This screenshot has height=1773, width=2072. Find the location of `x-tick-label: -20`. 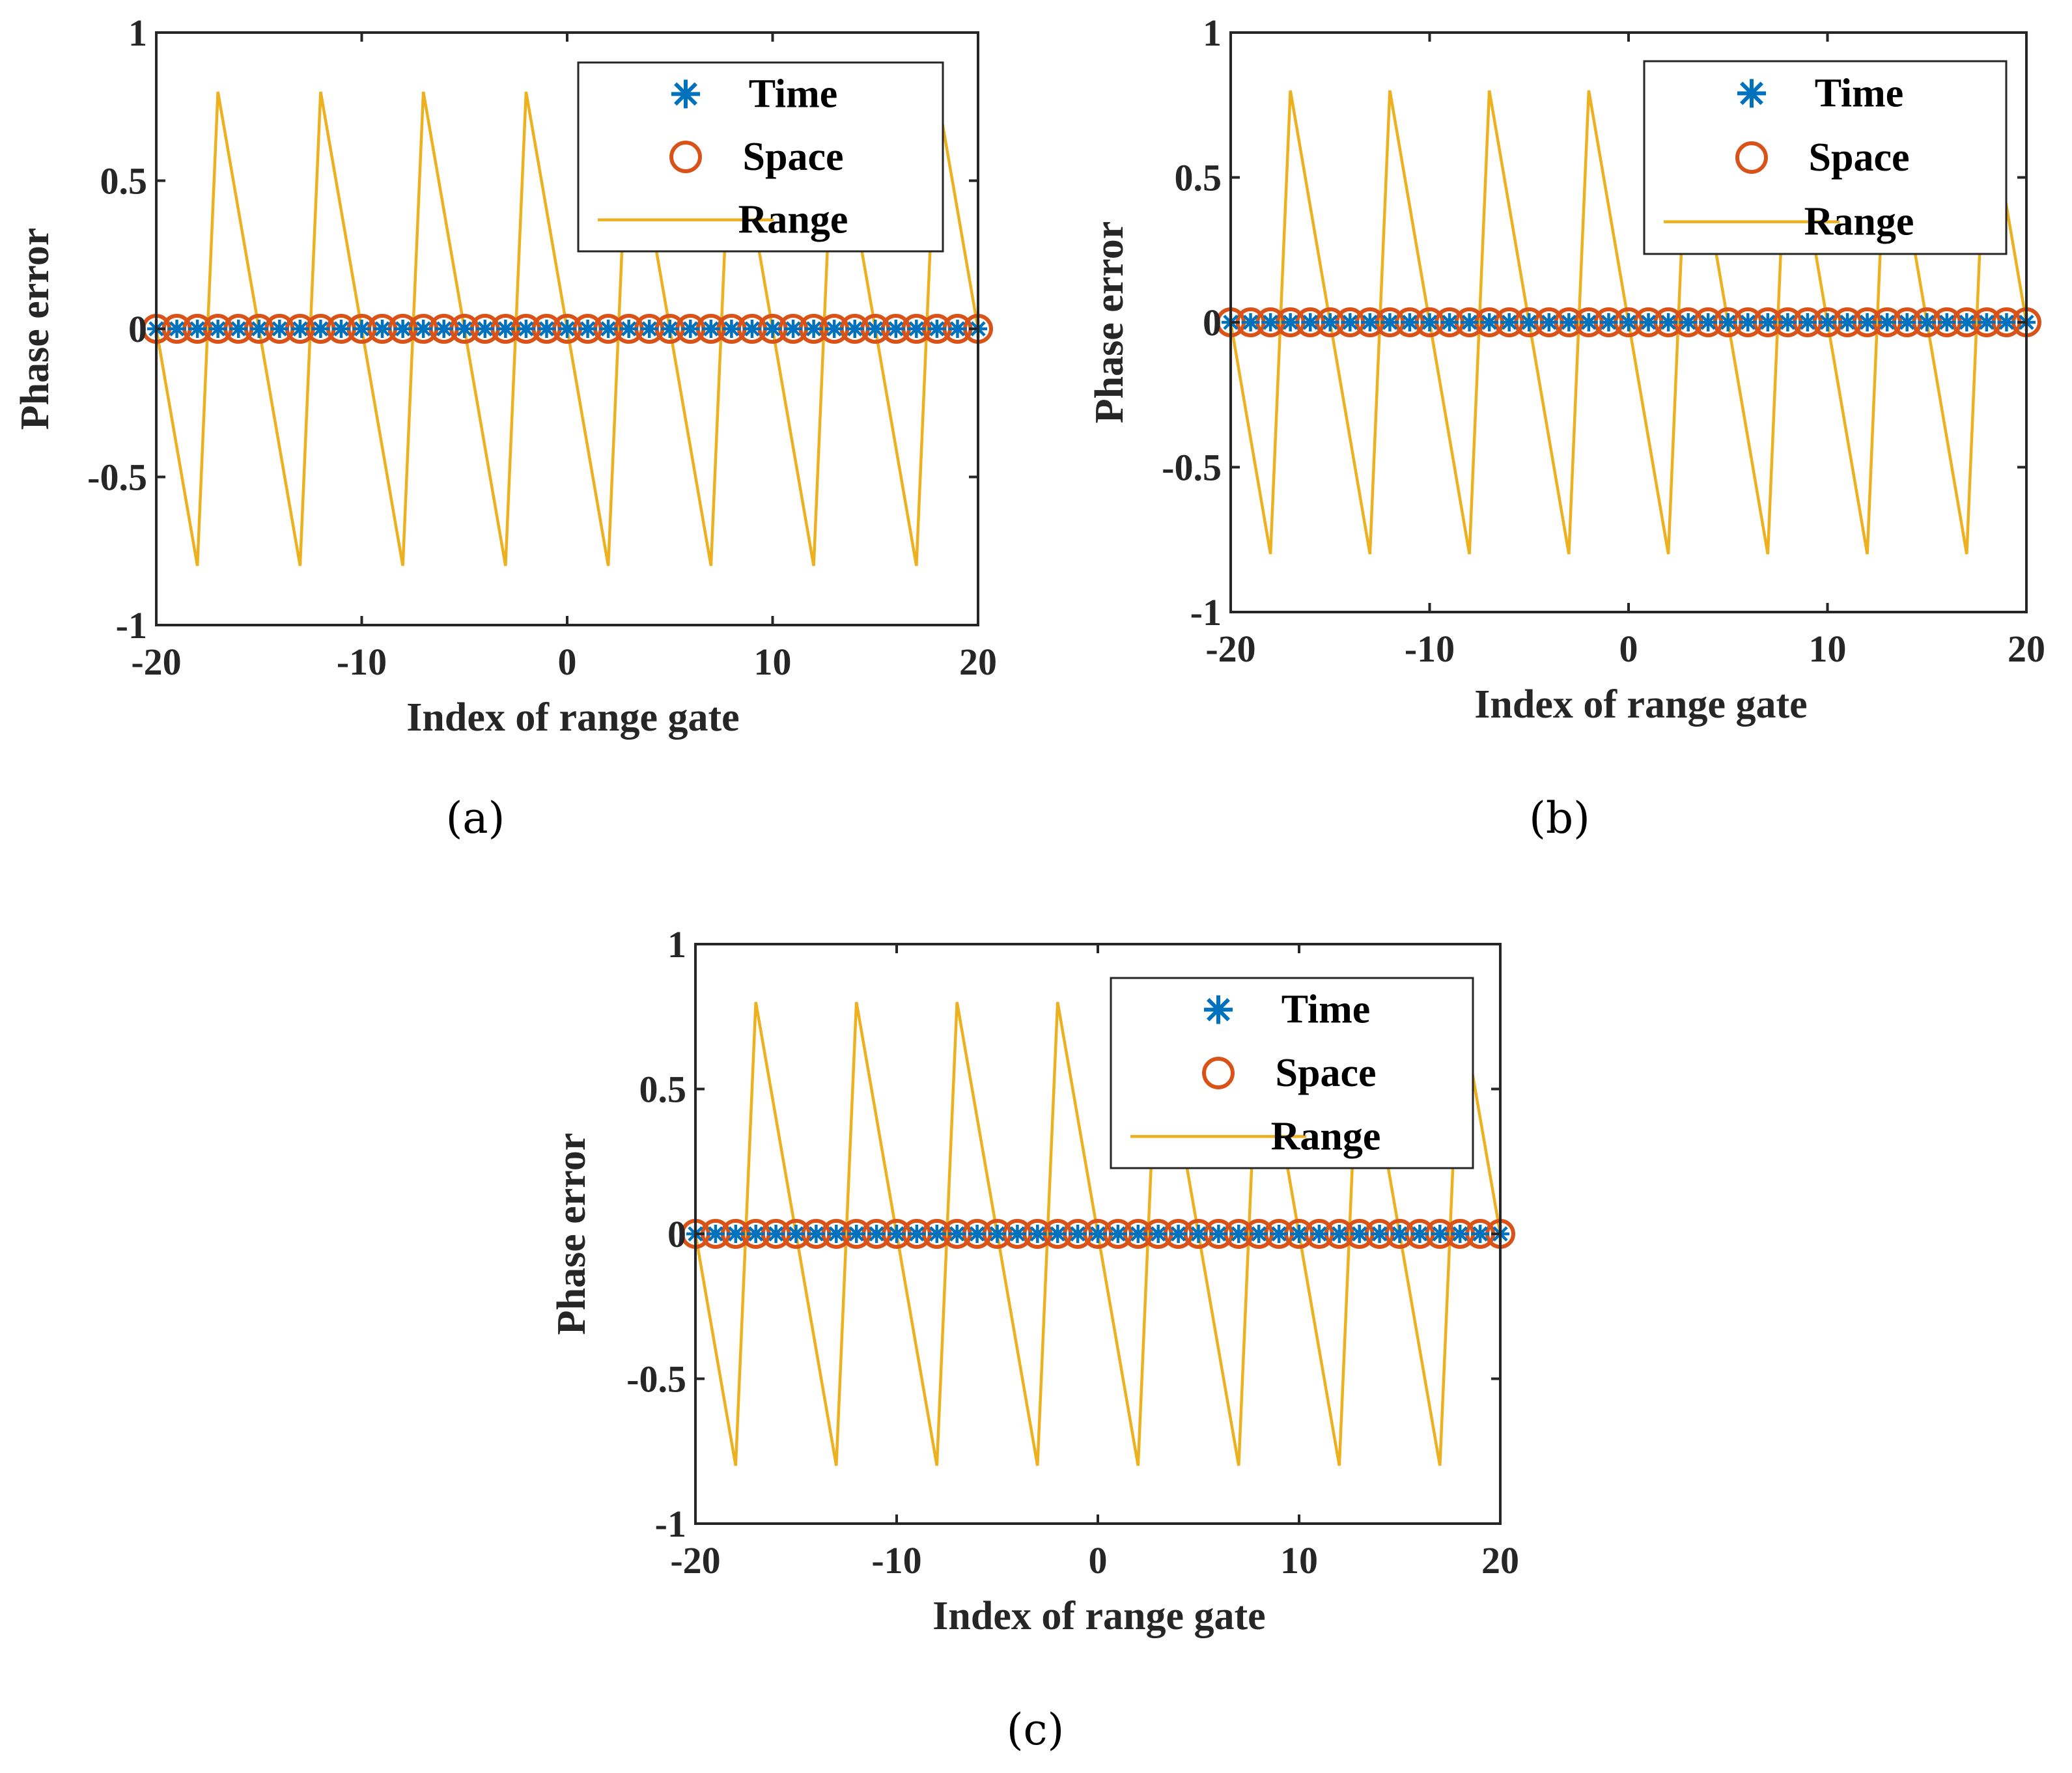

x-tick-label: -20 is located at coordinates (1230, 649).